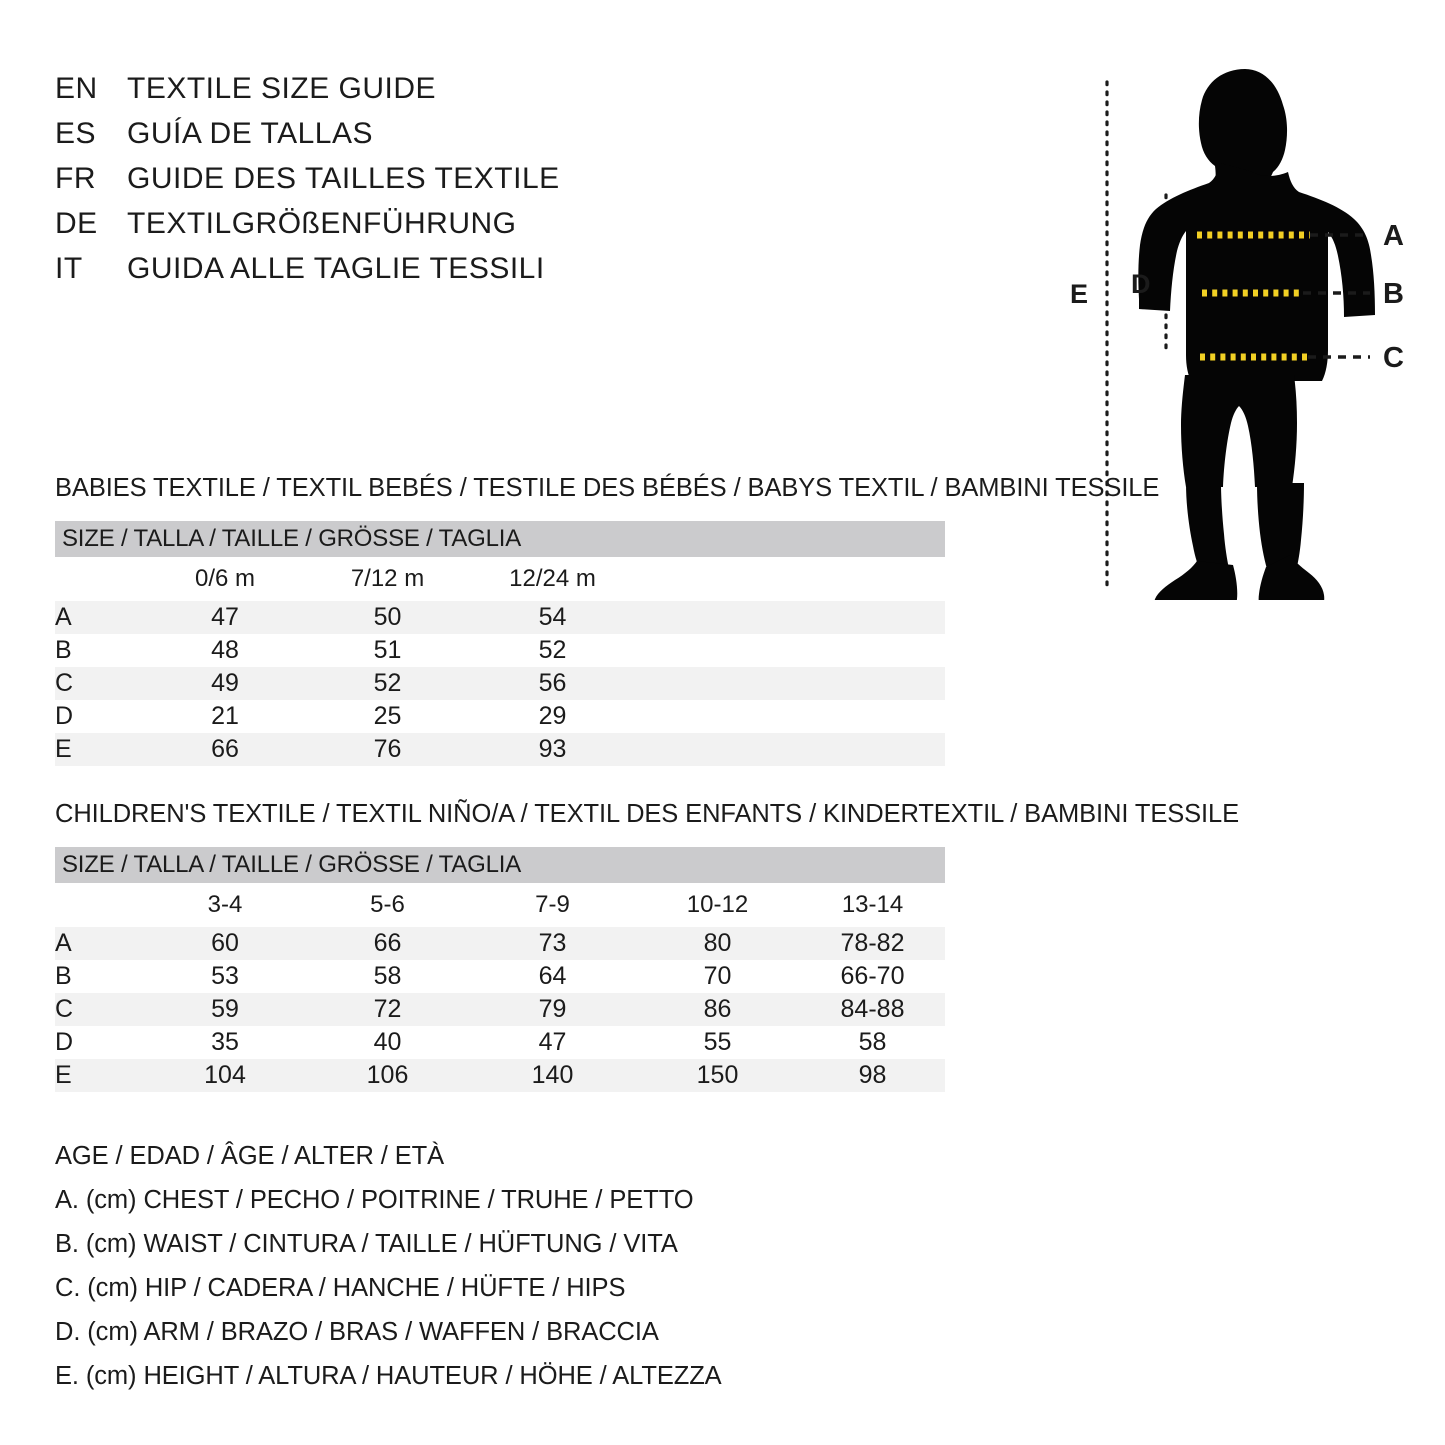  I want to click on table-row: D 35 40 47 55 58, so click(500, 1042).